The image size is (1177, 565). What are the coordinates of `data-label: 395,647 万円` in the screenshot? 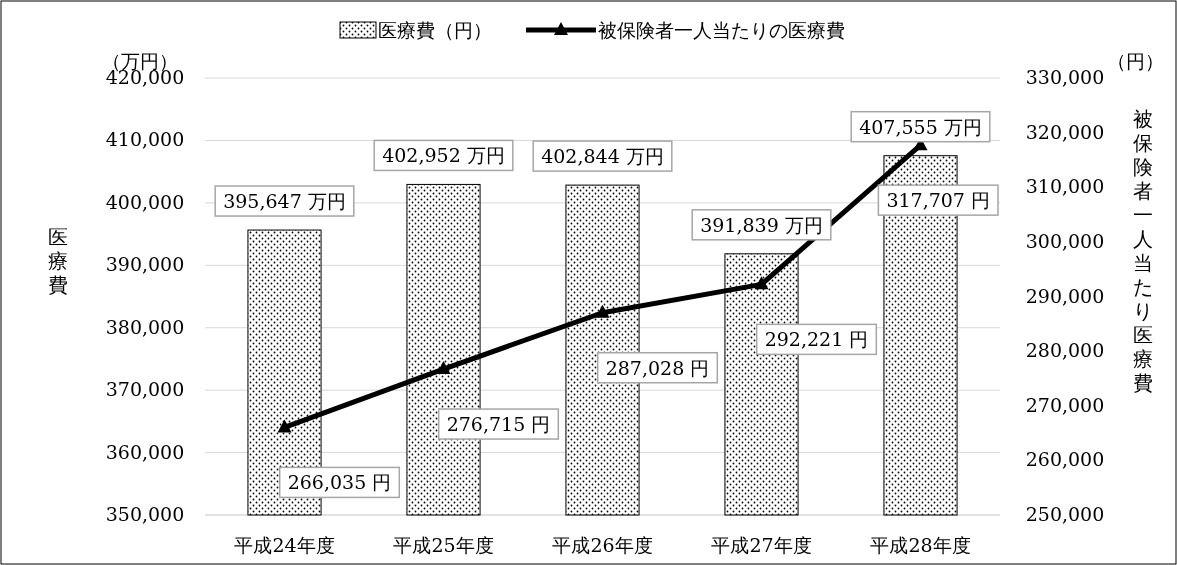 It's located at (284, 201).